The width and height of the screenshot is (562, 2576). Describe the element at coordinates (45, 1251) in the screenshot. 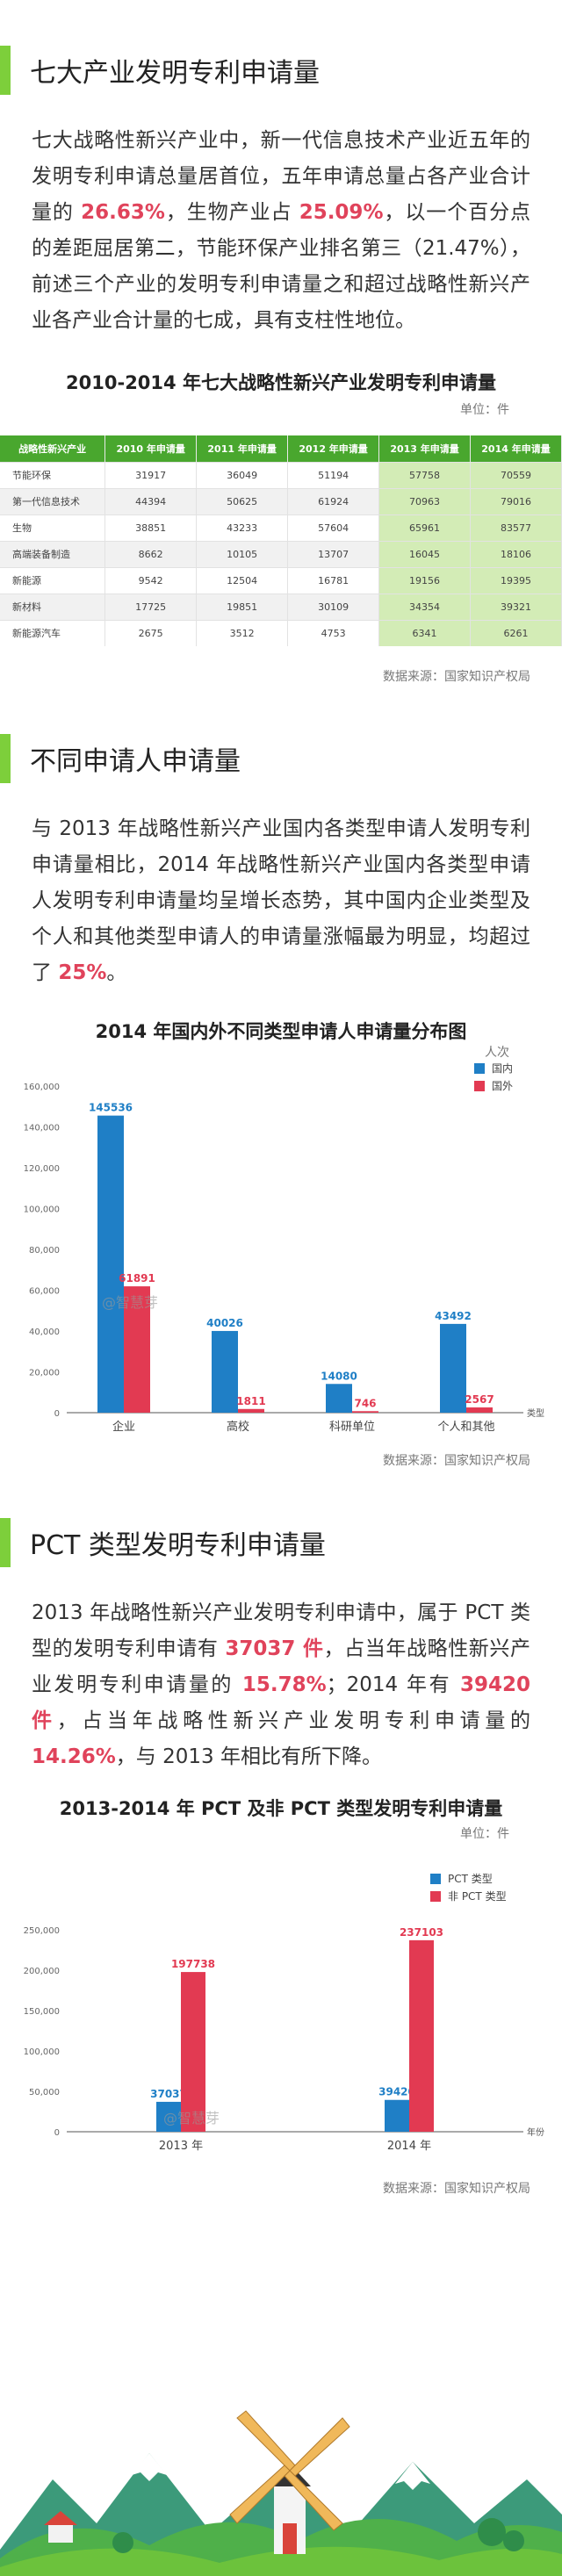

I see `y-tick-label: 80,000` at that location.